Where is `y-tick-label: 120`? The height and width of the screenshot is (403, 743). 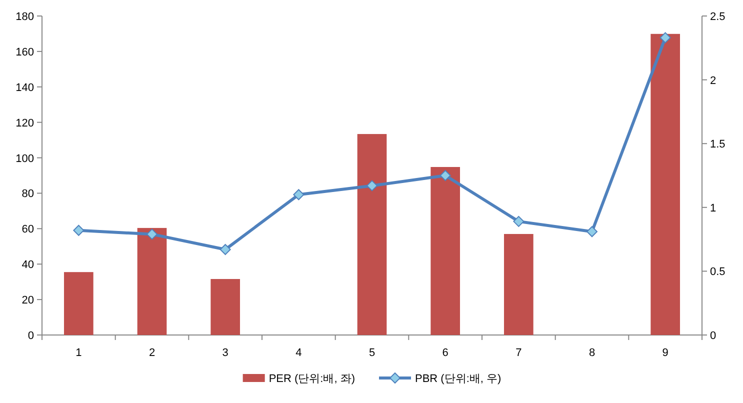
y-tick-label: 120 is located at coordinates (25, 123).